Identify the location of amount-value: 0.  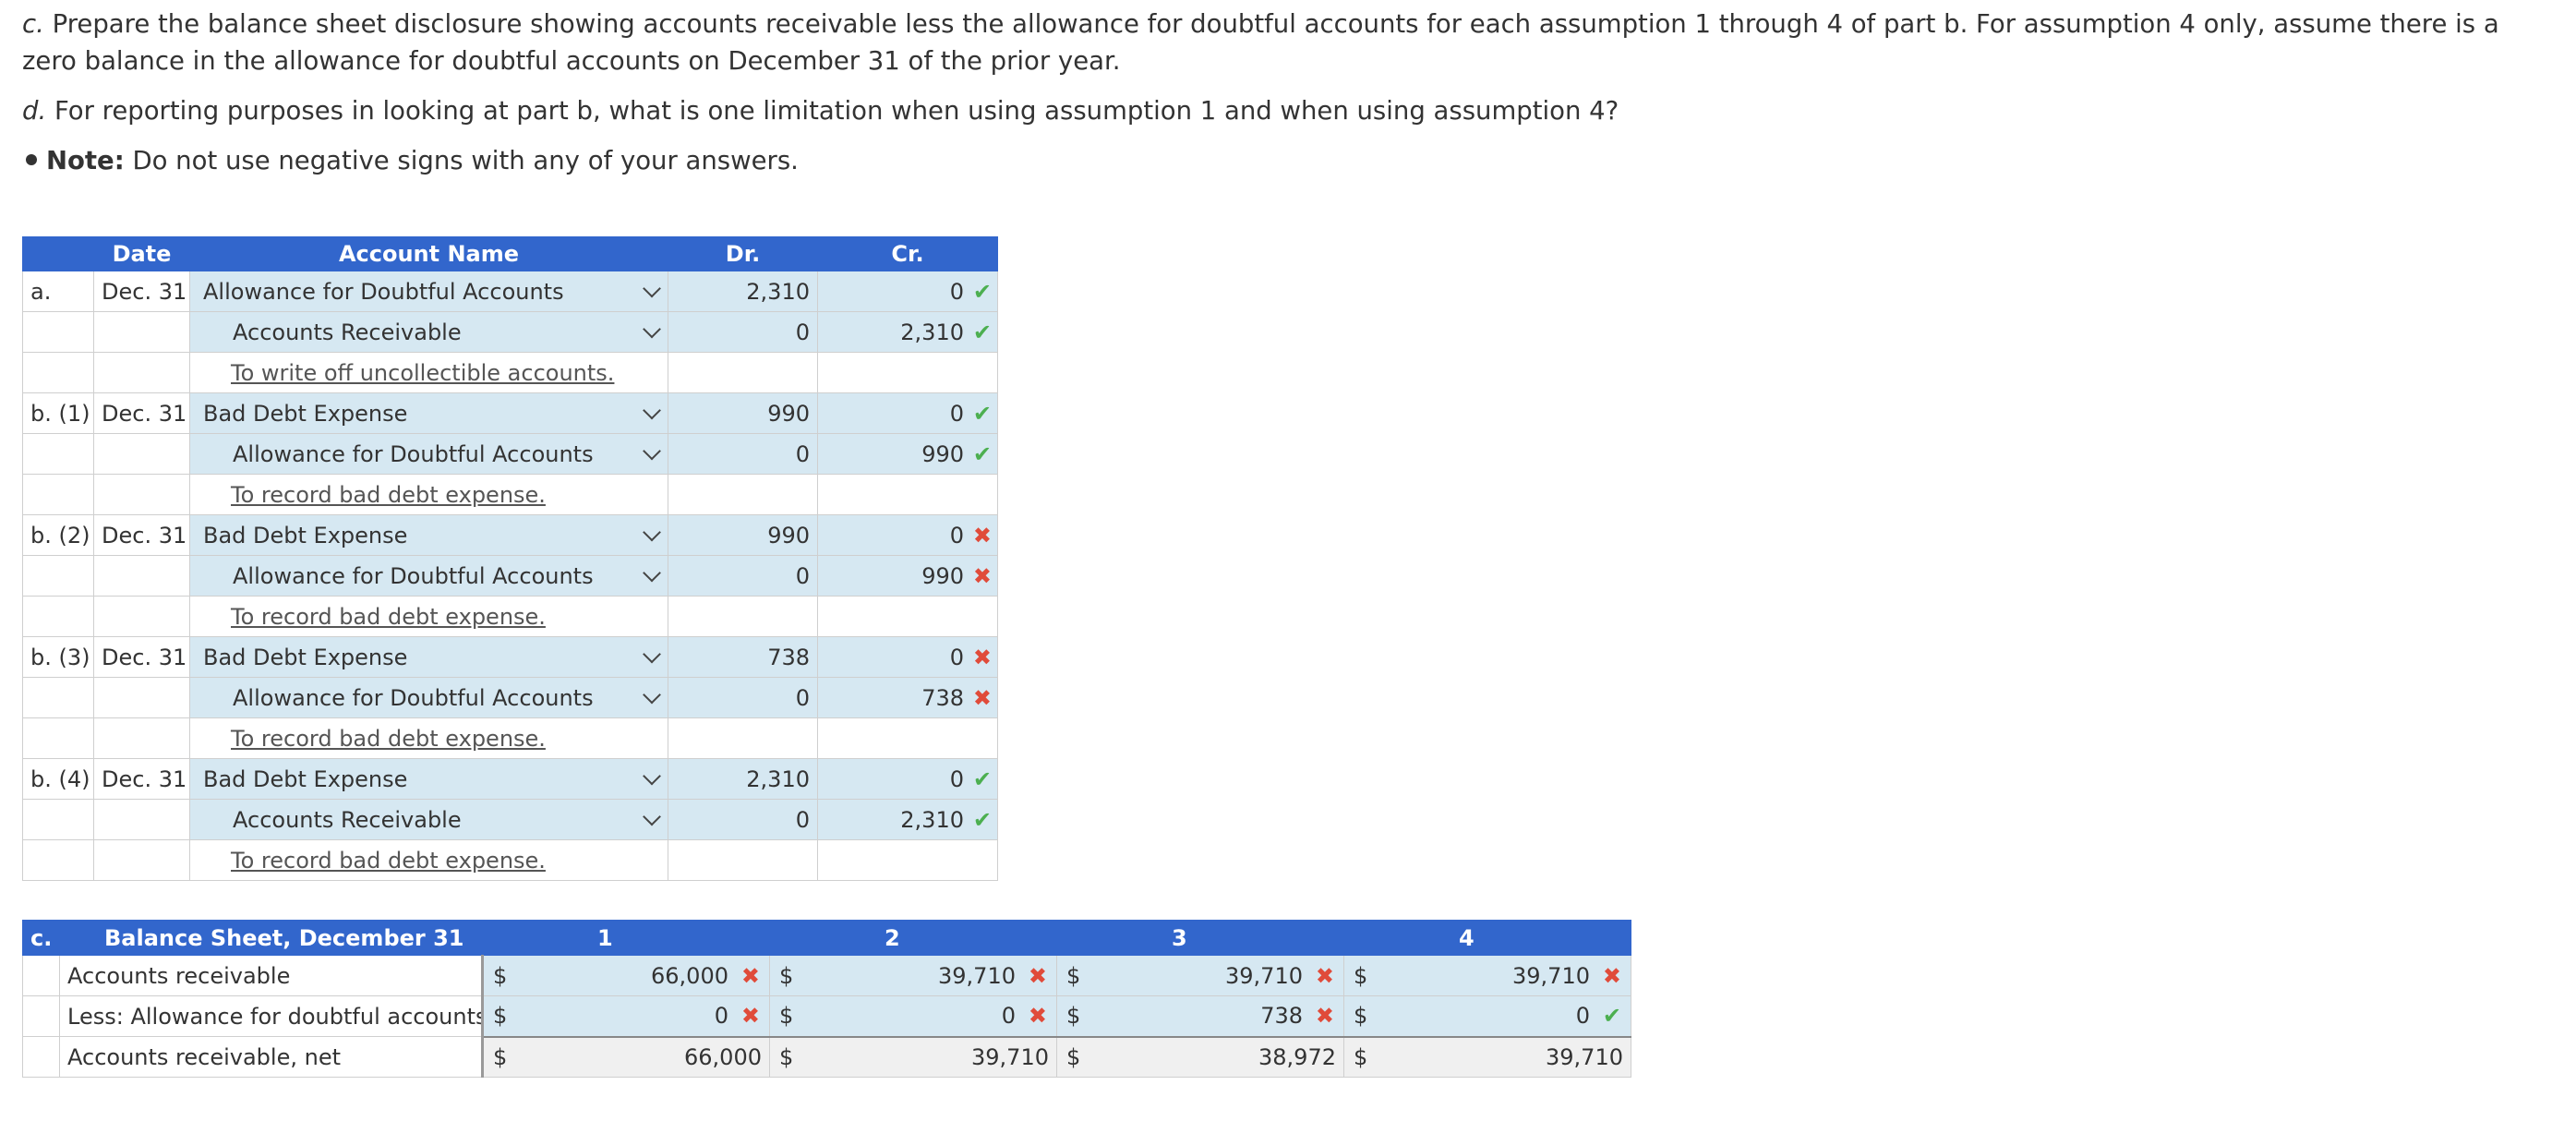
(1008, 1016).